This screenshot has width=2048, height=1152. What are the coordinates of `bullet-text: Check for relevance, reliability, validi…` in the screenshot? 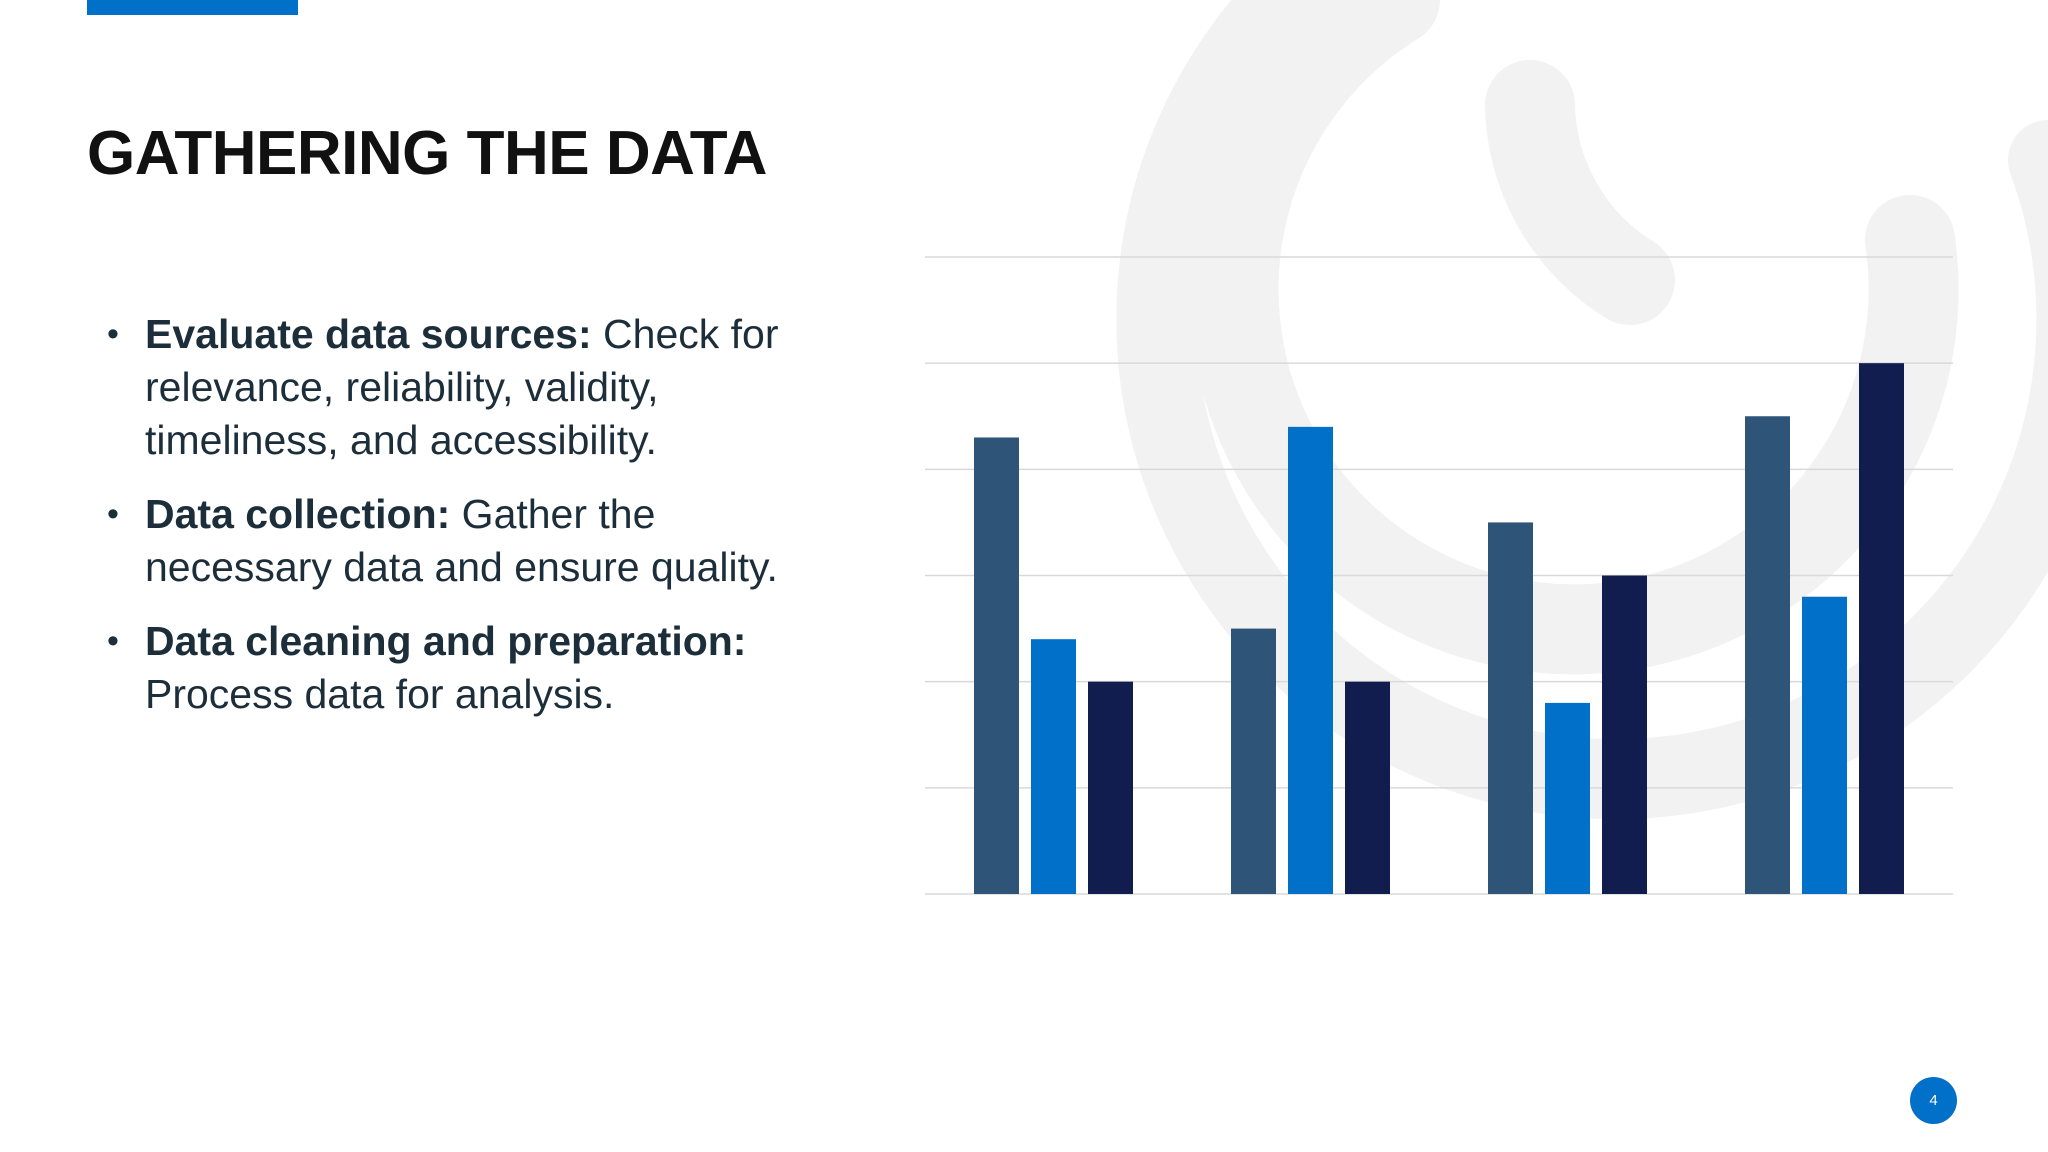 It's located at (462, 387).